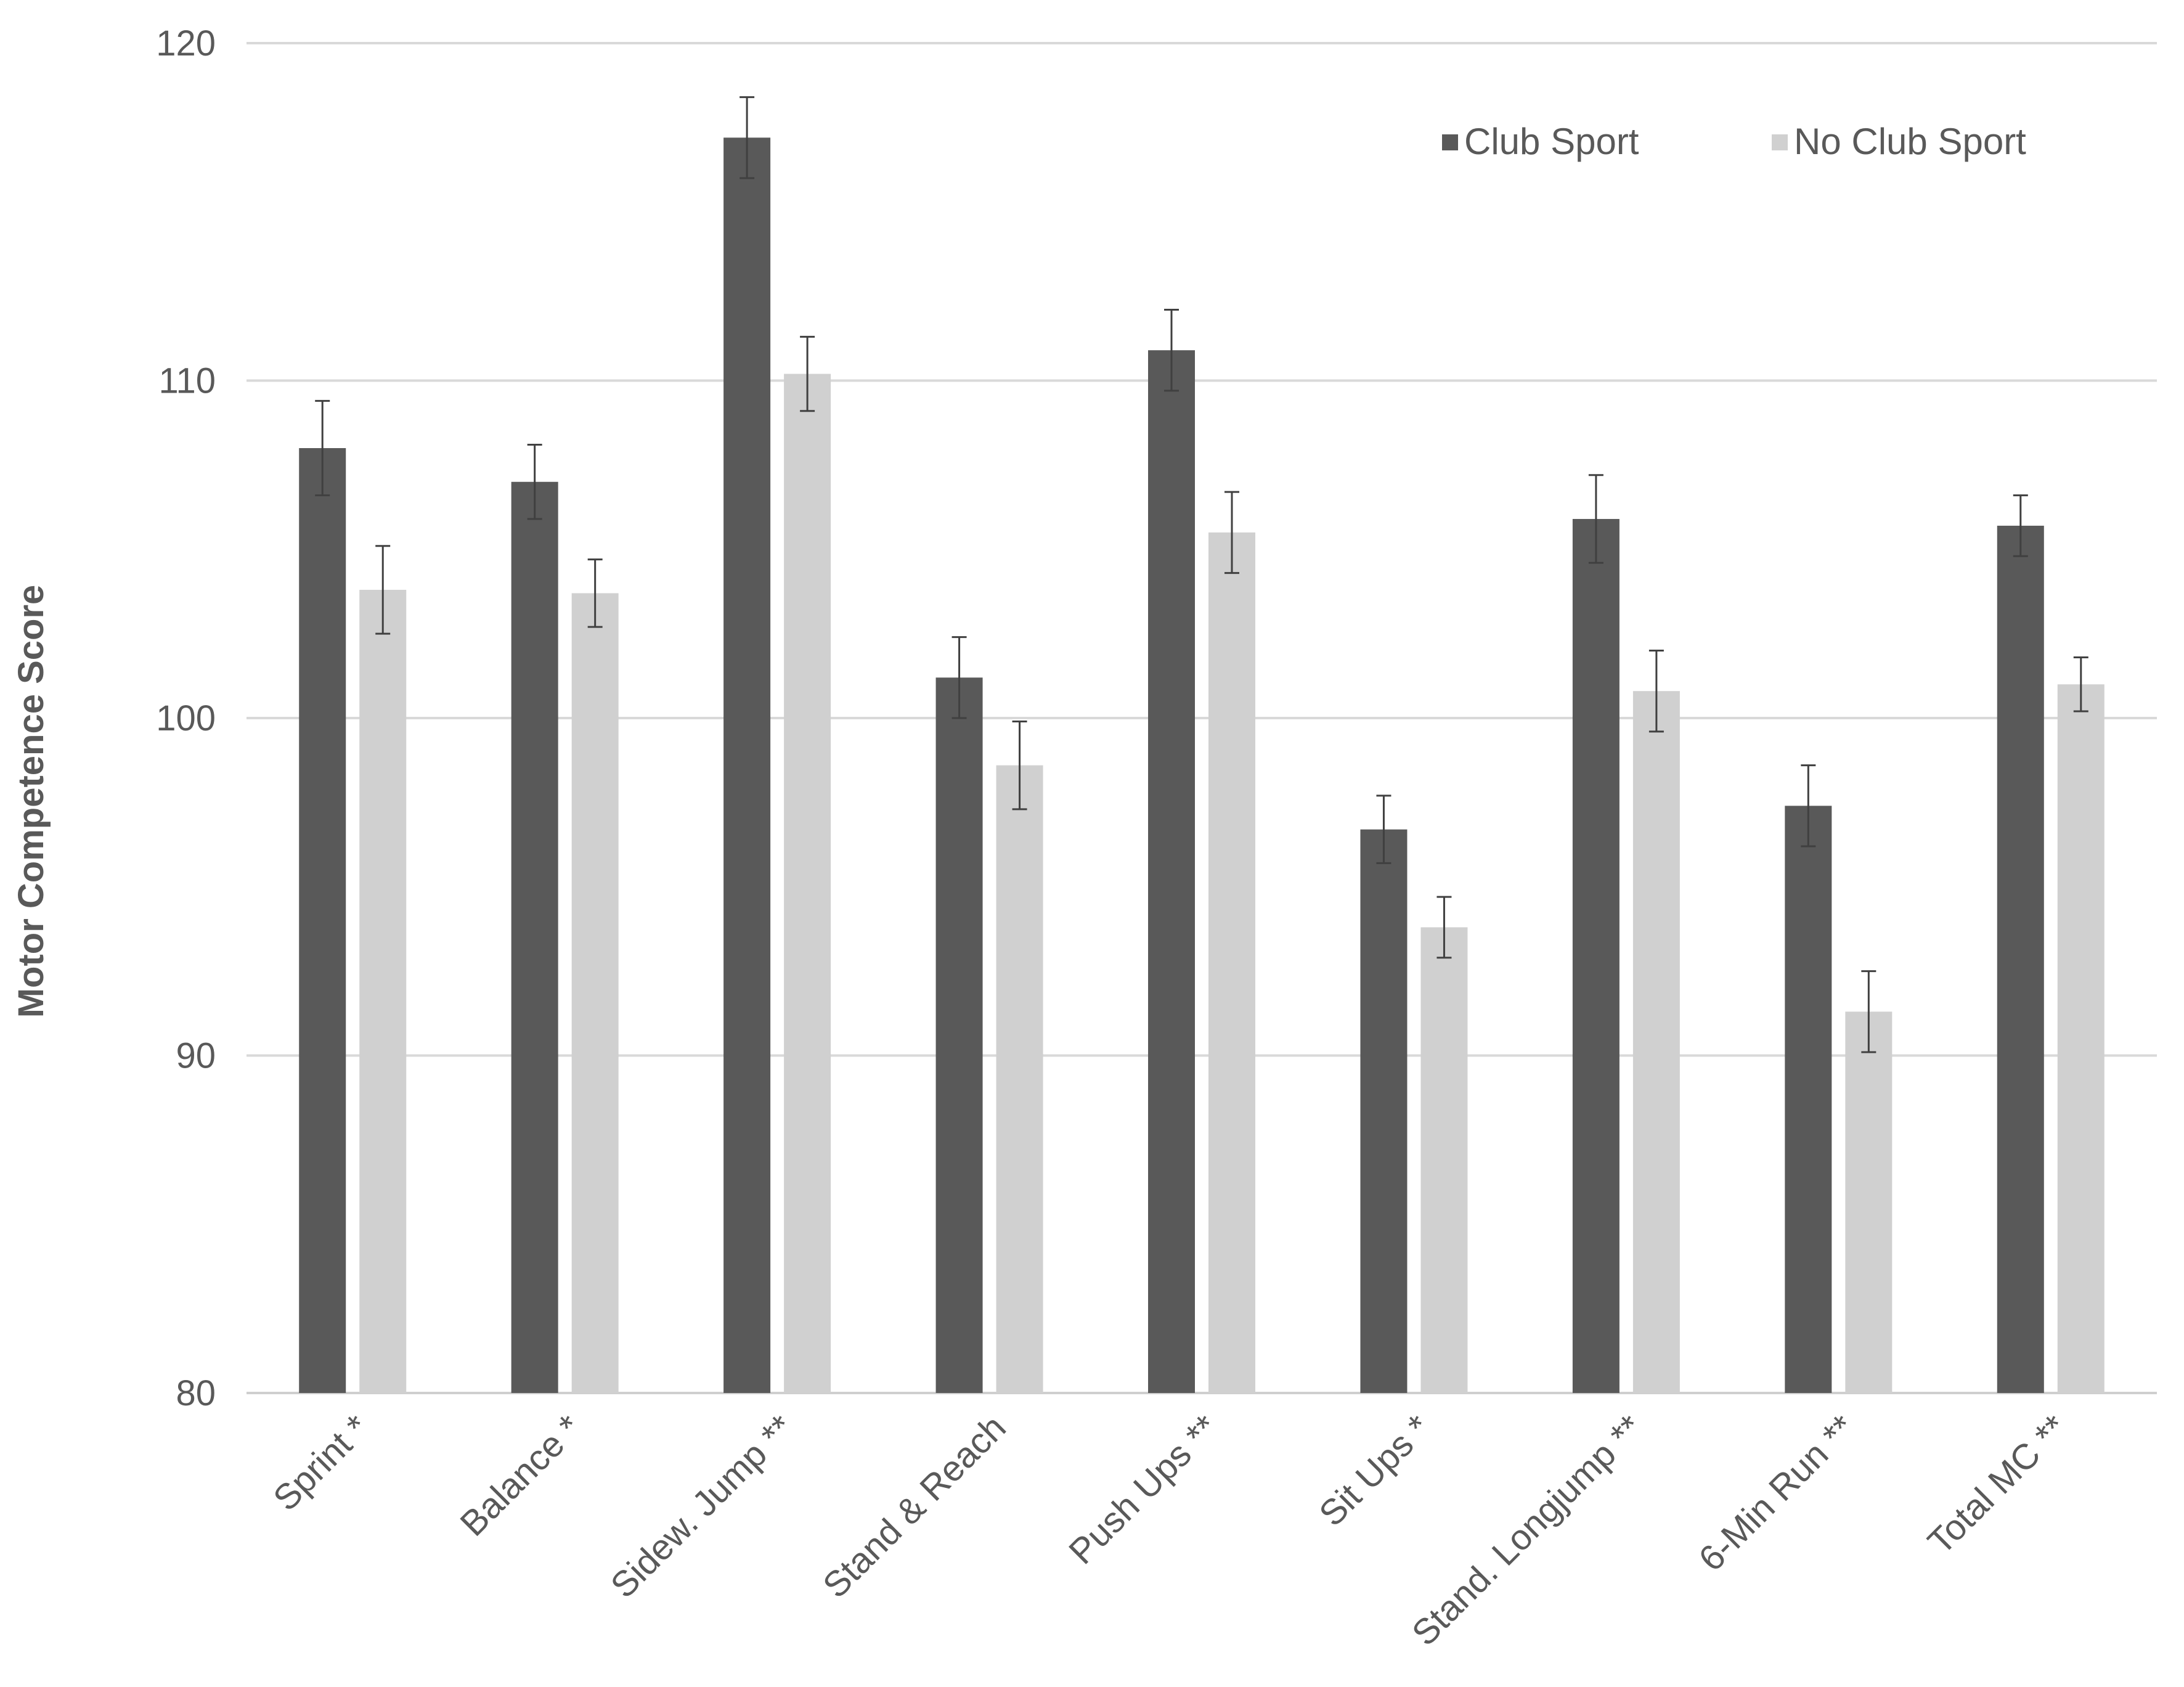 The height and width of the screenshot is (1687, 2184). I want to click on y-tick-label: 110, so click(187, 381).